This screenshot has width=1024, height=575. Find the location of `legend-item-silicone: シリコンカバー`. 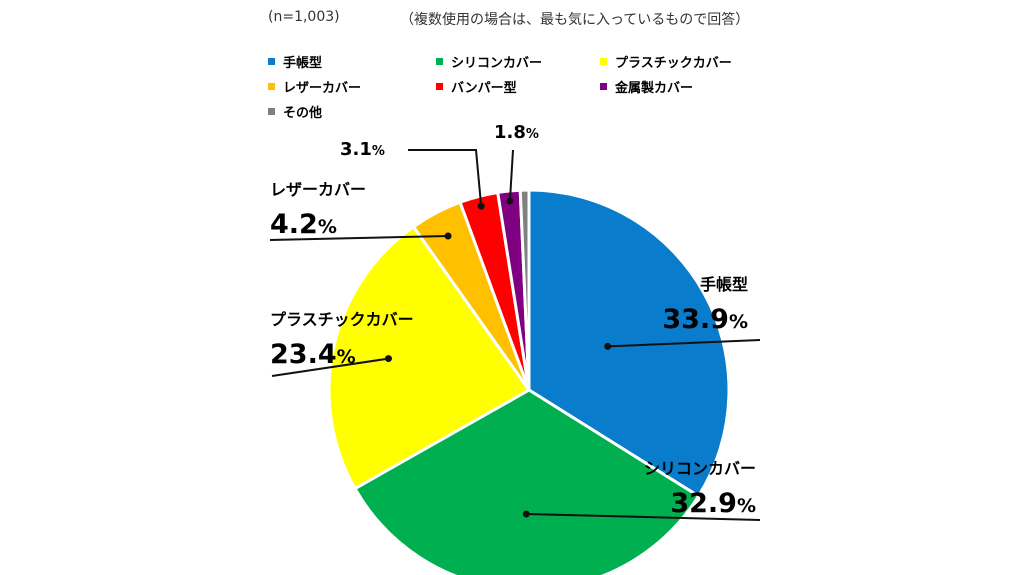

legend-item-silicone: シリコンカバー is located at coordinates (489, 61).